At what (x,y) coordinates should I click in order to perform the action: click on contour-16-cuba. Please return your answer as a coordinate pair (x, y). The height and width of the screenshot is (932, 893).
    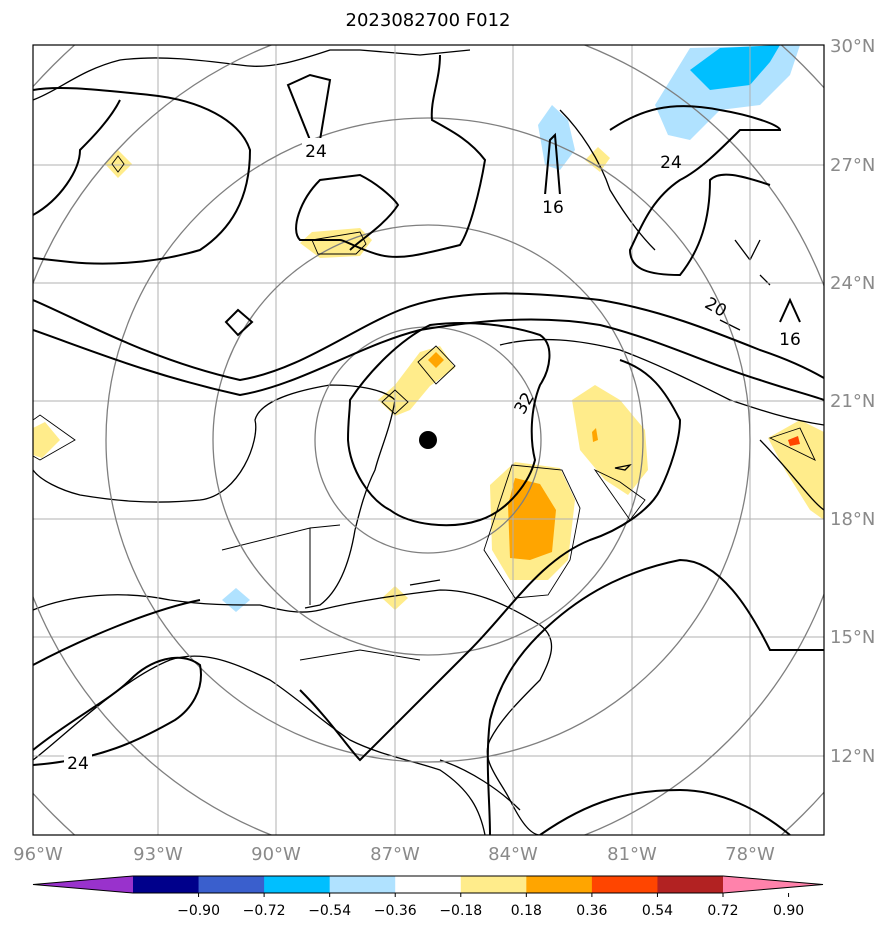
    Looking at the image, I should click on (552, 164).